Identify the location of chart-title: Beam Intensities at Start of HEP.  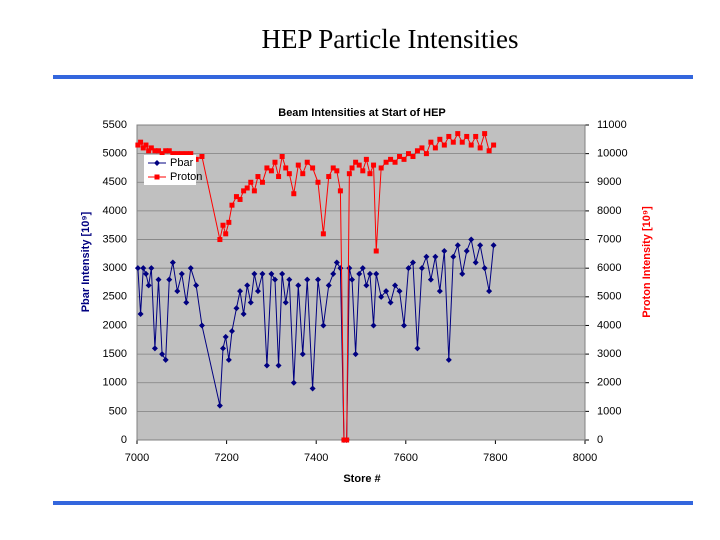
(362, 113).